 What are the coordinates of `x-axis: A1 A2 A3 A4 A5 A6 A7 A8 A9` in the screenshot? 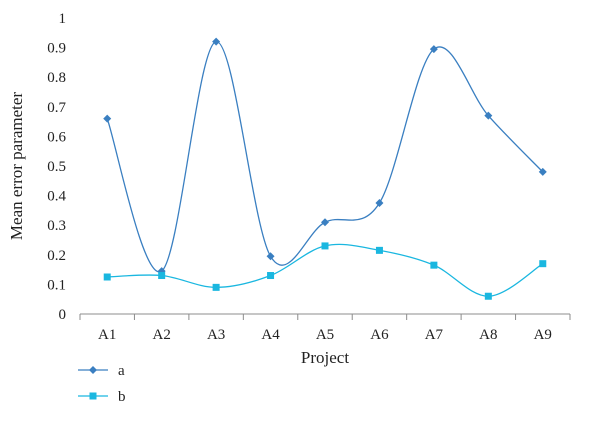 It's located at (325, 328).